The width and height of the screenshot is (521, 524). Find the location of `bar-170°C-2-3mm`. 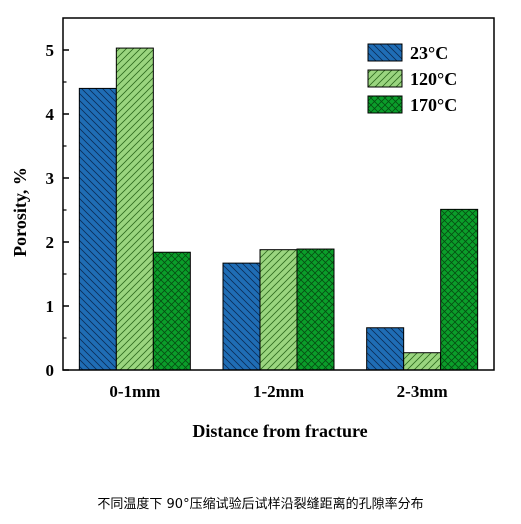

bar-170°C-2-3mm is located at coordinates (459, 289).